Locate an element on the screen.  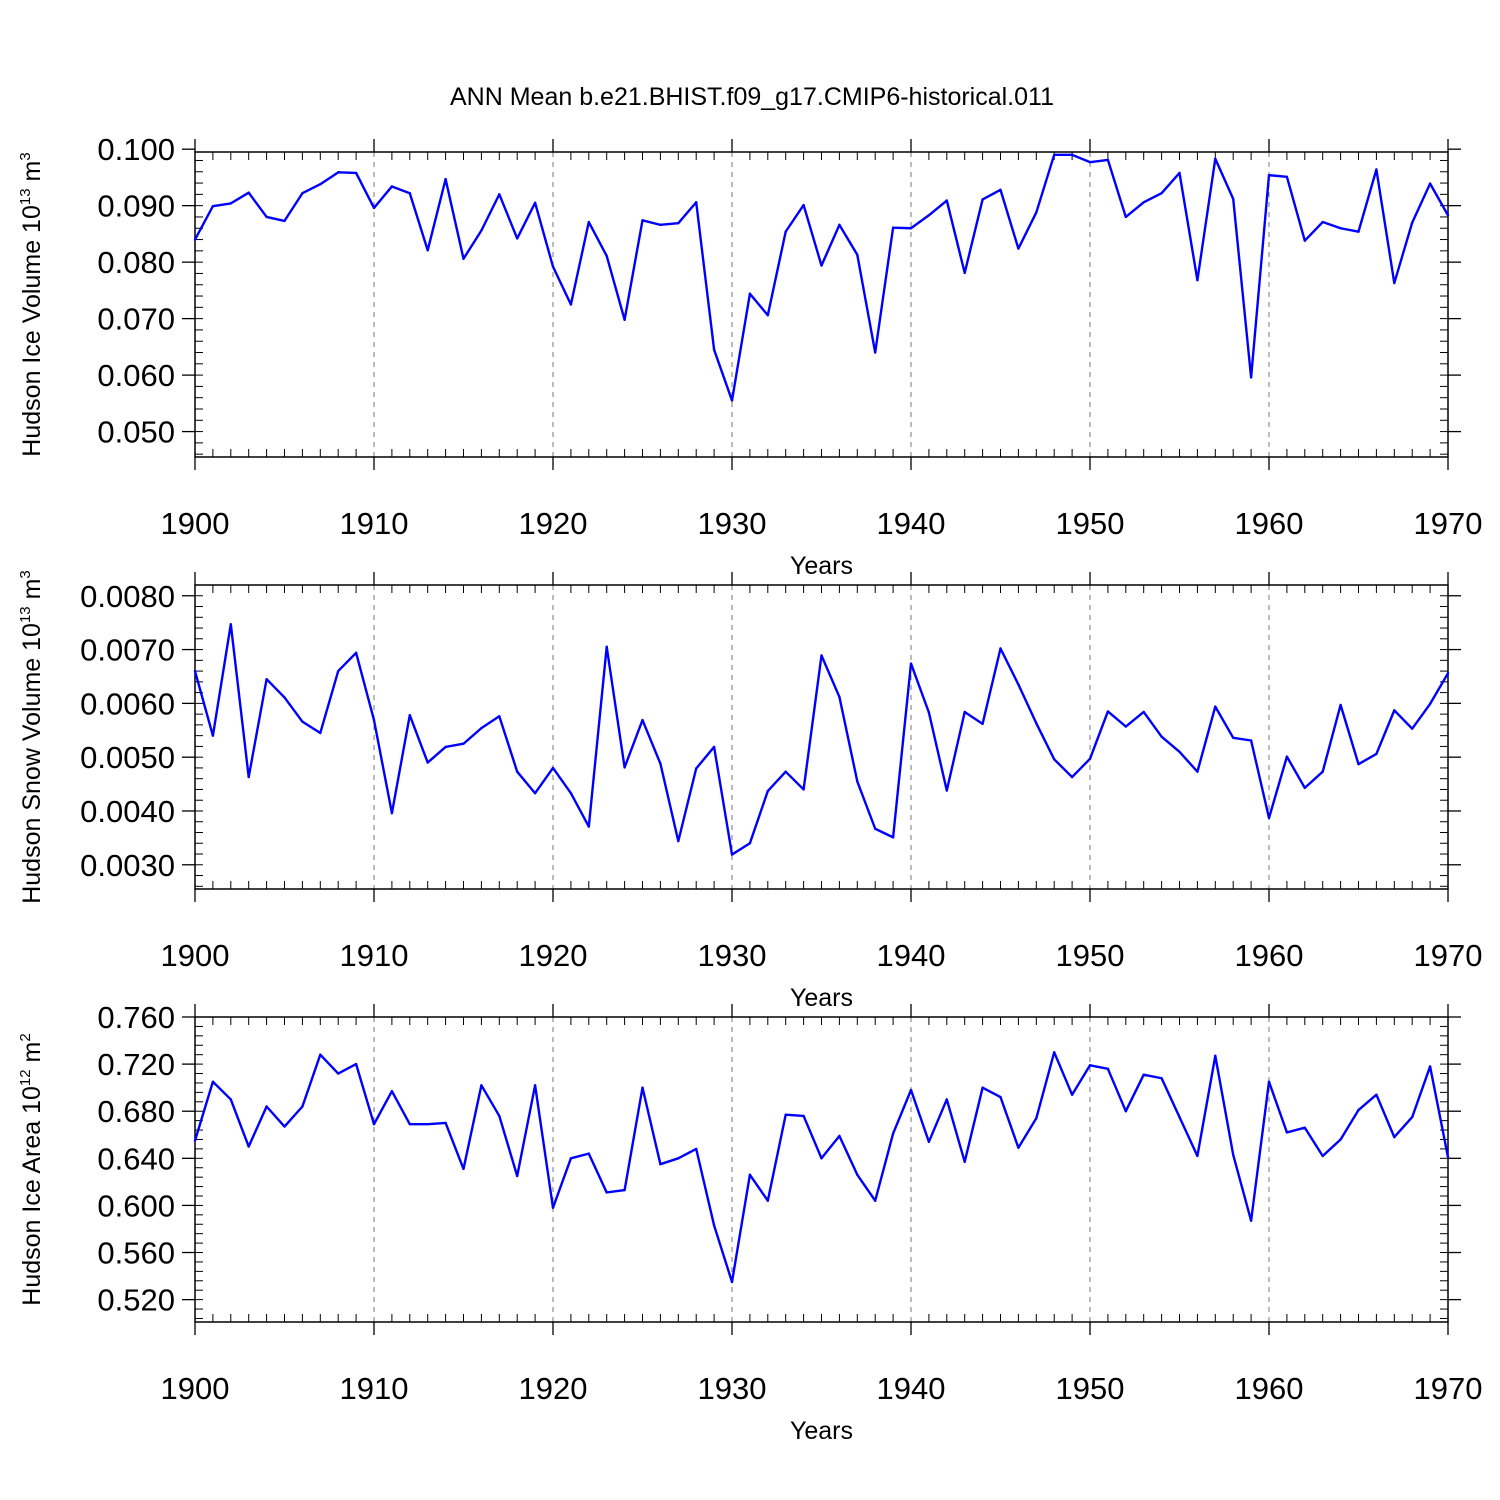
data-point-1925 is located at coordinates (642, 220).